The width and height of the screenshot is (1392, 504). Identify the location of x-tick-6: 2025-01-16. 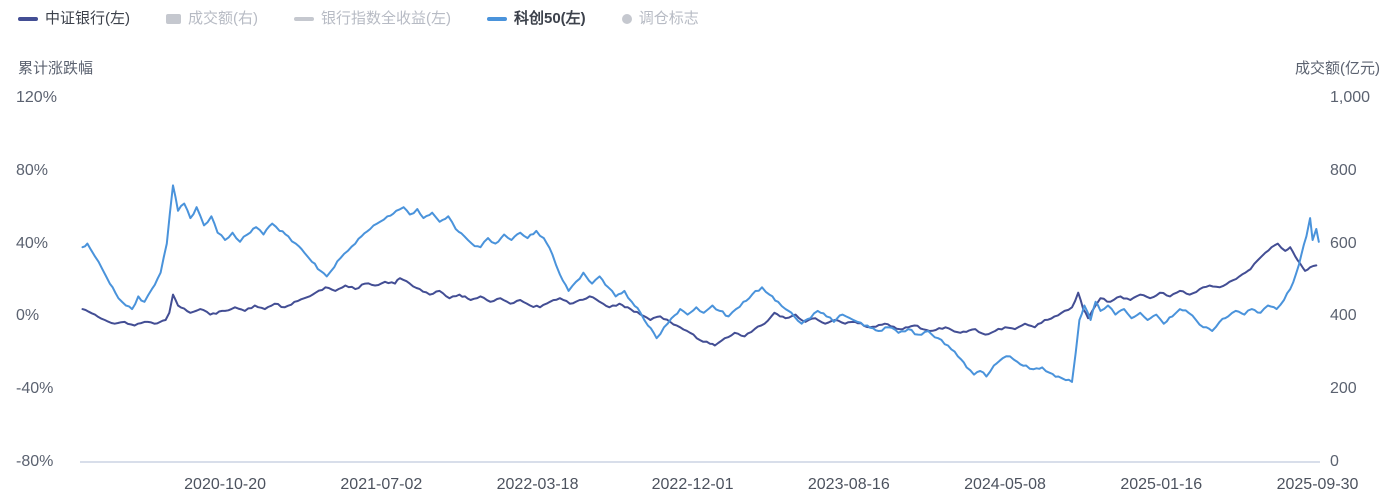
(1161, 484).